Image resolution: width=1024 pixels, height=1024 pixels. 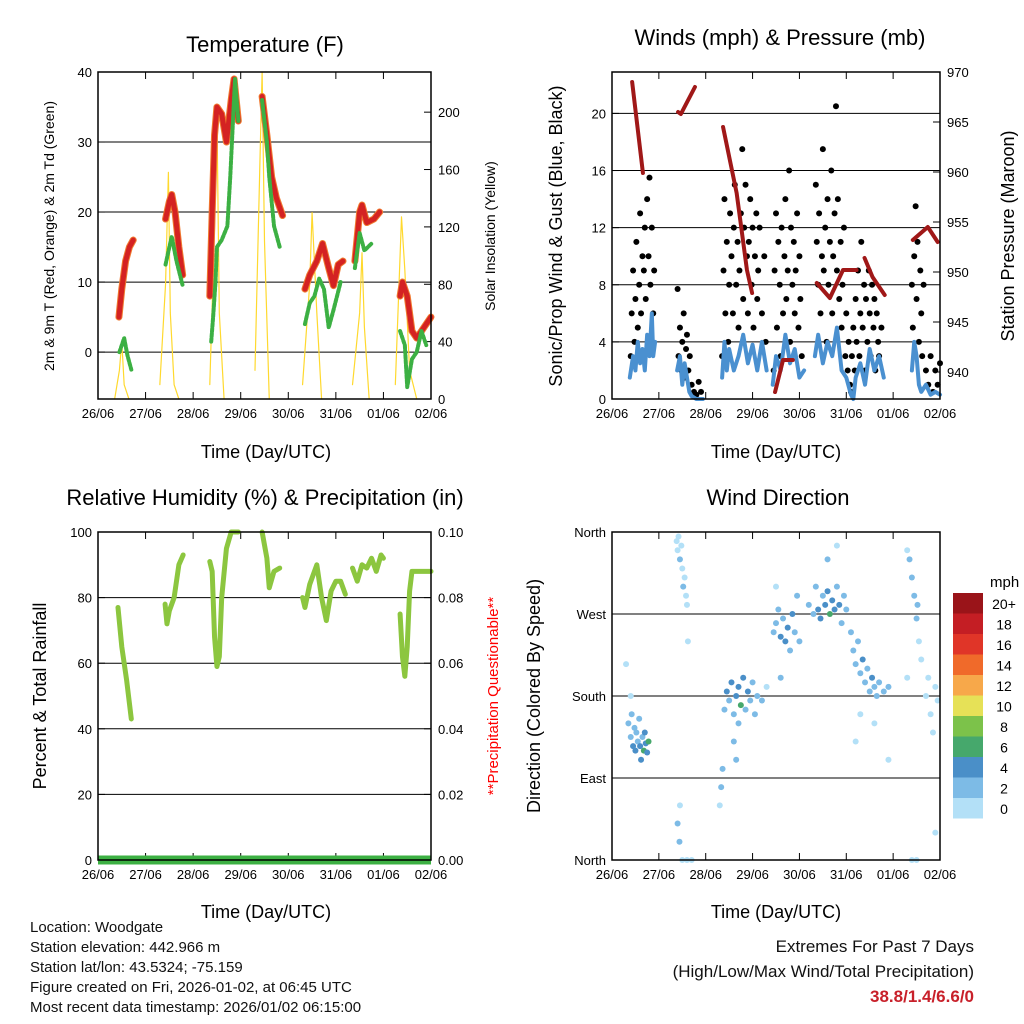 I want to click on y-right-tick-label: 0, so click(x=441, y=399).